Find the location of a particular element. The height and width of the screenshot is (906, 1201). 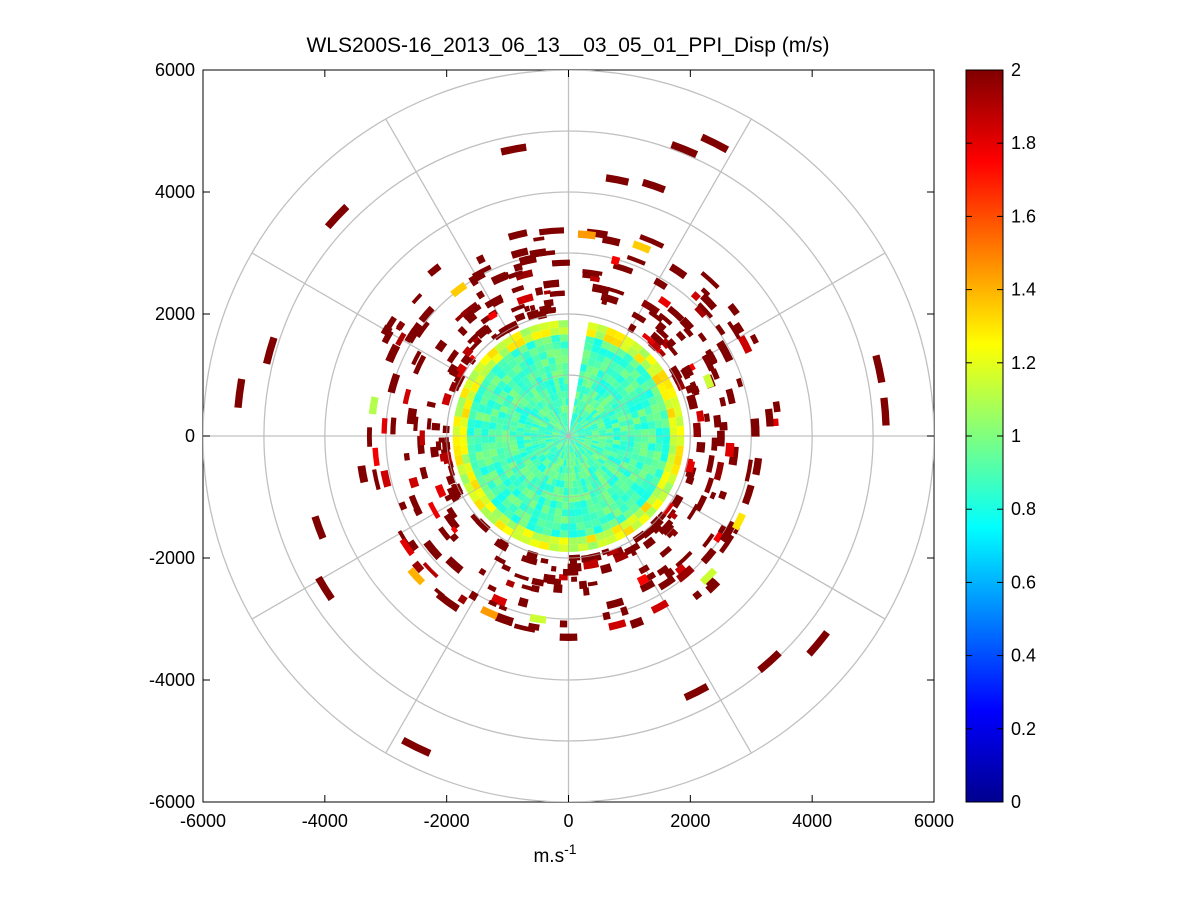

polar-ring-overlay is located at coordinates (568, 436).